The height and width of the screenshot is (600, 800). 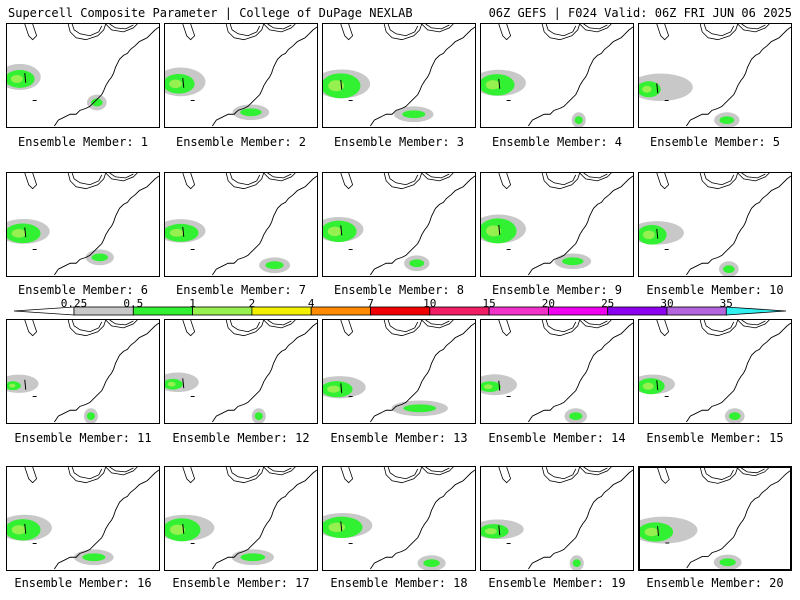 I want to click on member-label: Ensemble Member: 7, so click(x=241, y=290).